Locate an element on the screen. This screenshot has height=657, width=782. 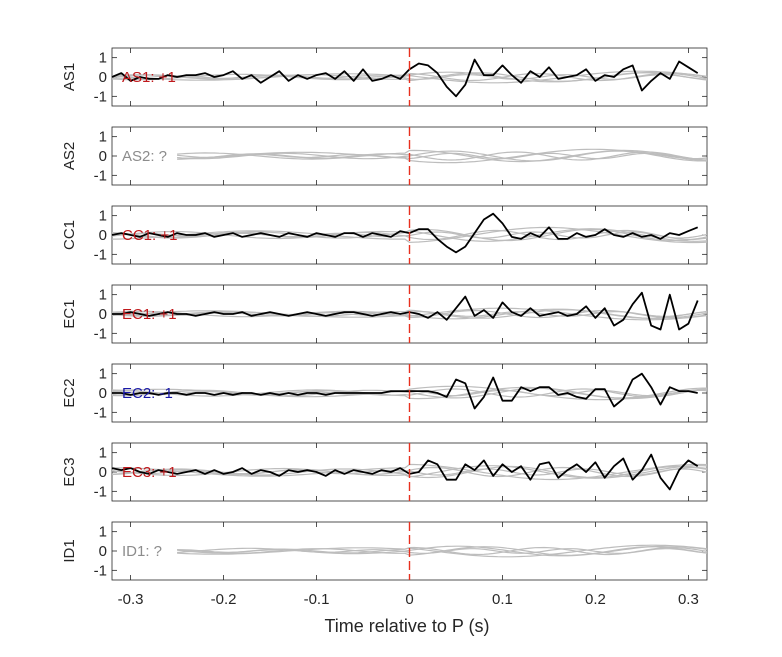
x-tick-label: 0.2 is located at coordinates (595, 599).